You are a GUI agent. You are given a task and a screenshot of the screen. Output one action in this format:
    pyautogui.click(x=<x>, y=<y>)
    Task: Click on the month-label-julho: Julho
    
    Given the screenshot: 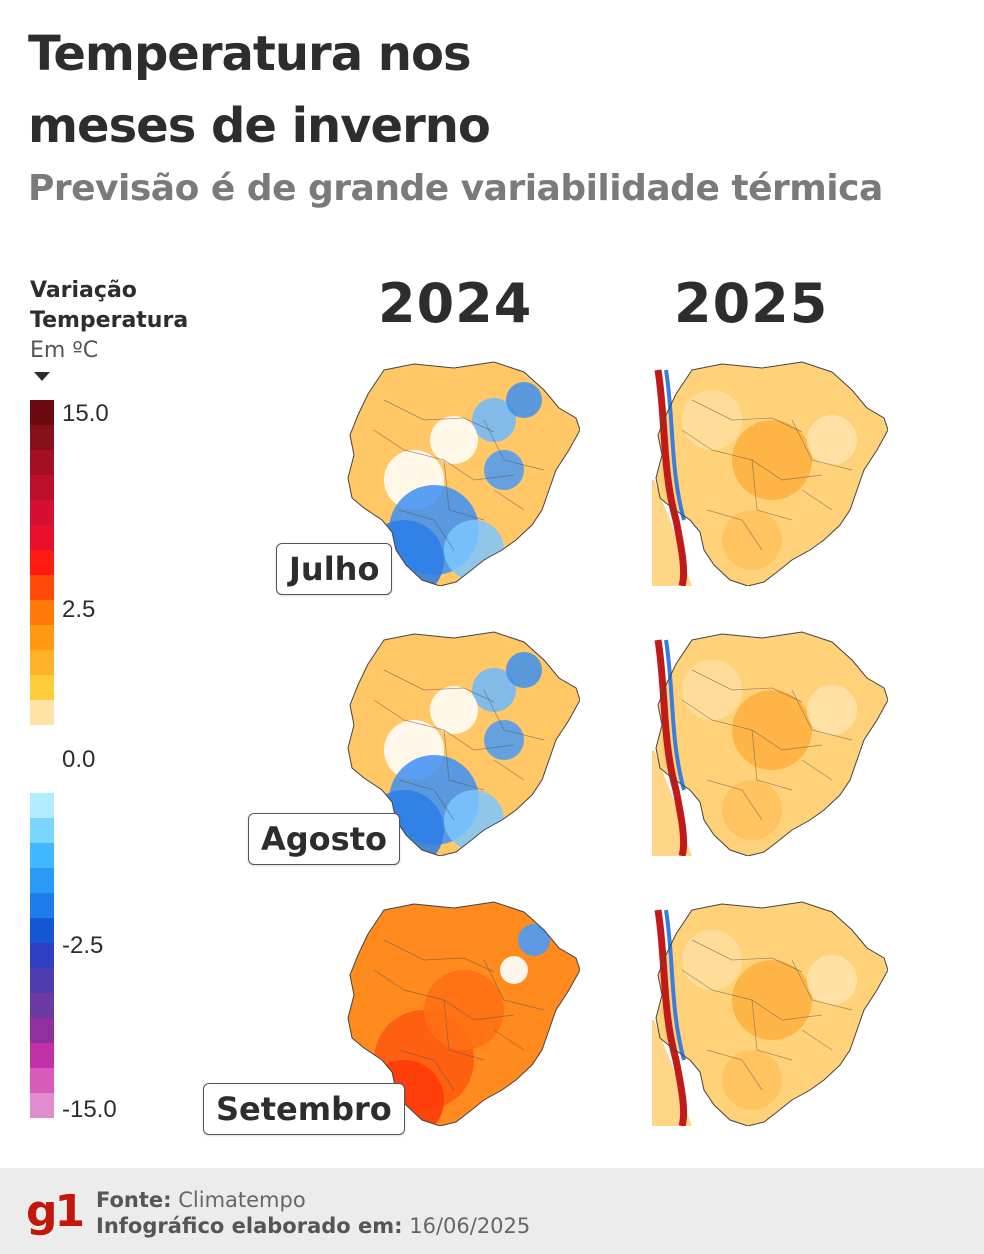 What is the action you would take?
    pyautogui.click(x=334, y=569)
    